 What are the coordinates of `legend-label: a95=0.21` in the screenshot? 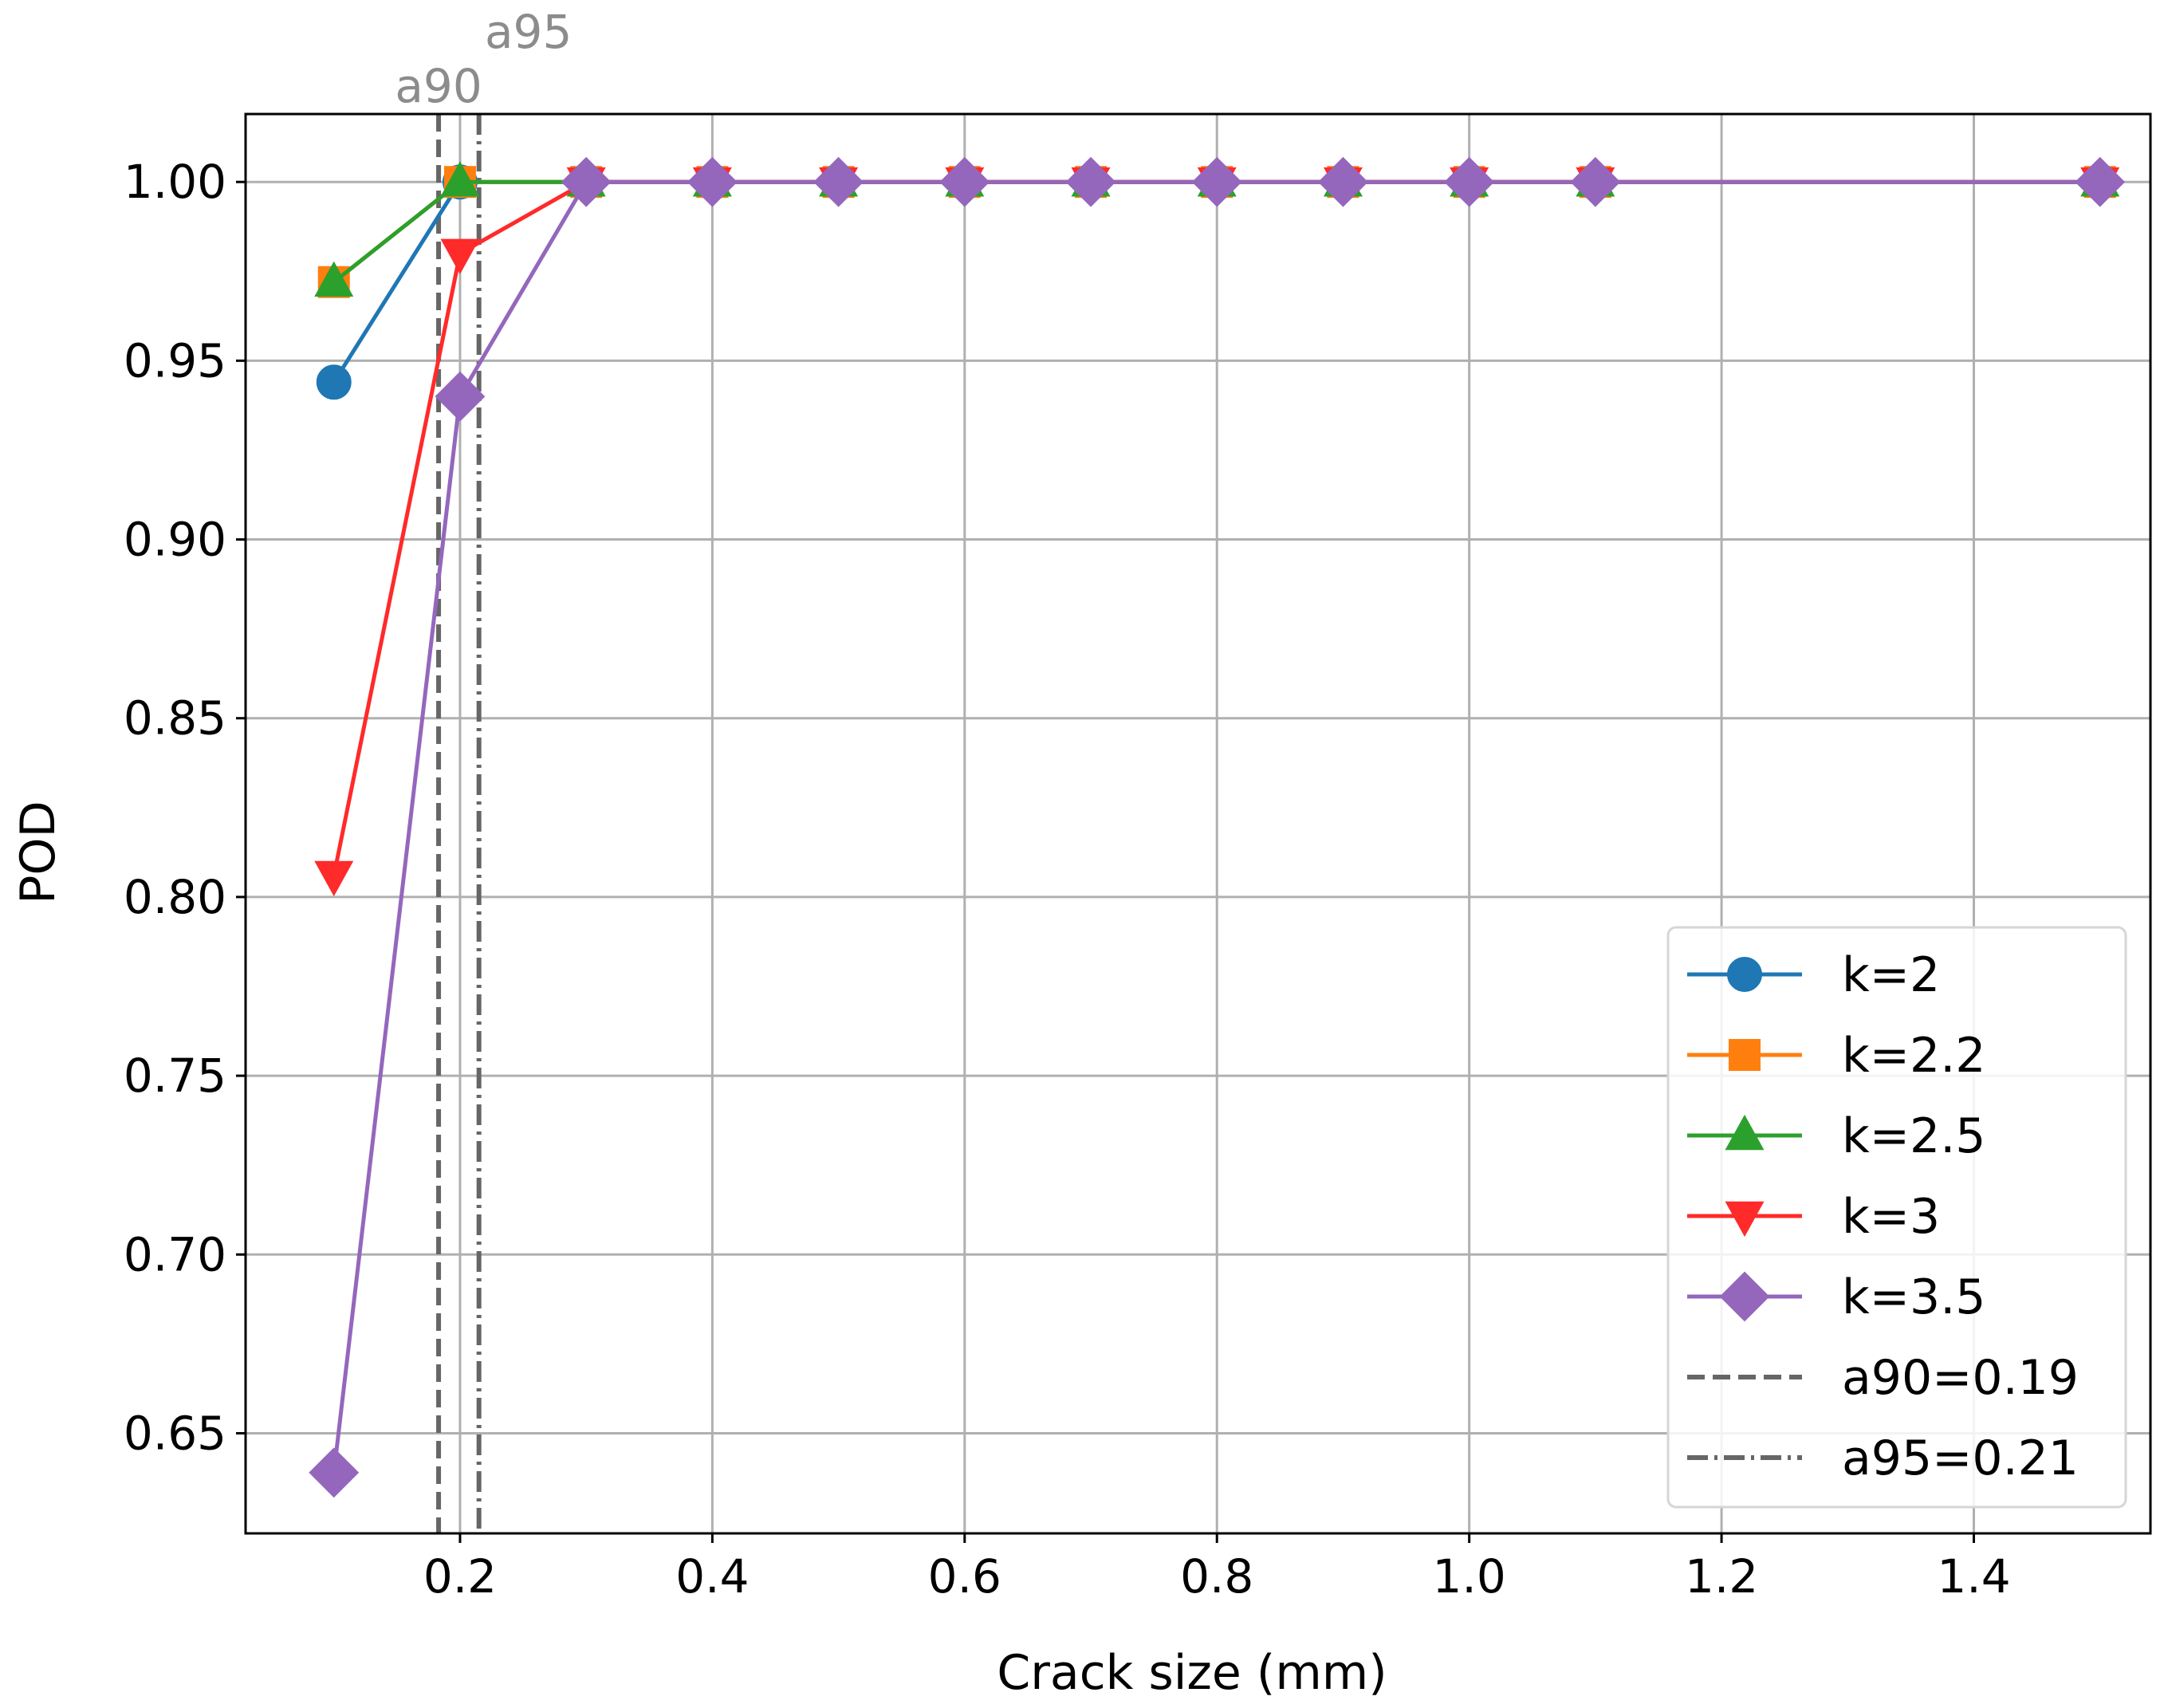 It's located at (1961, 1458).